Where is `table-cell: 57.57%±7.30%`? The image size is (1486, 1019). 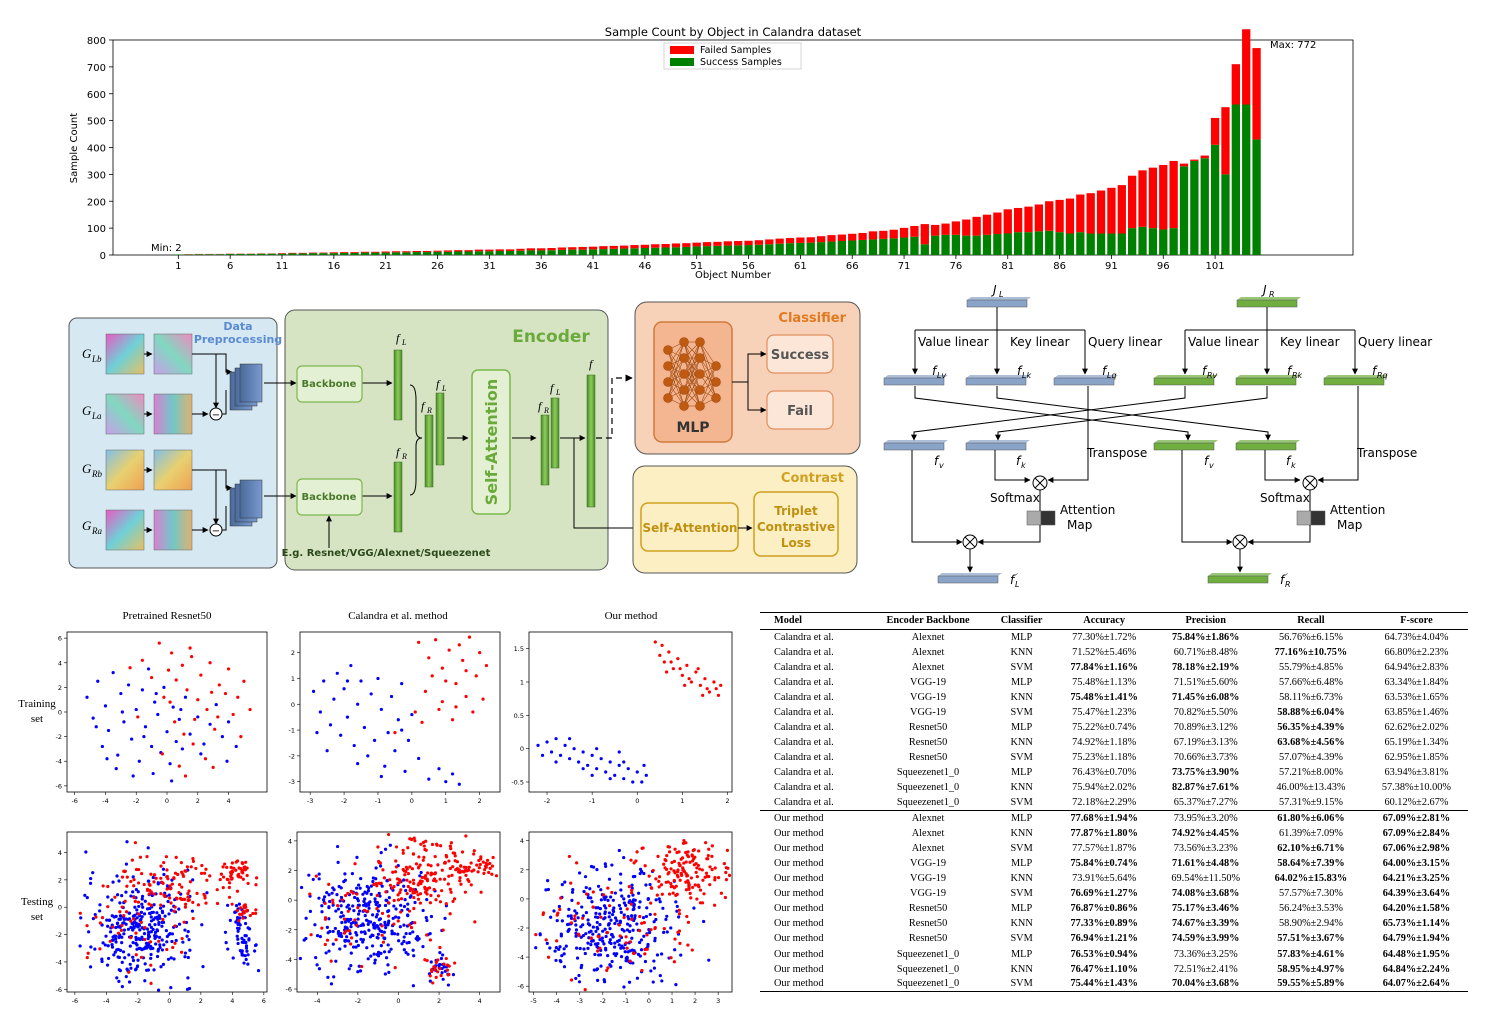 table-cell: 57.57%±7.30% is located at coordinates (1310, 894).